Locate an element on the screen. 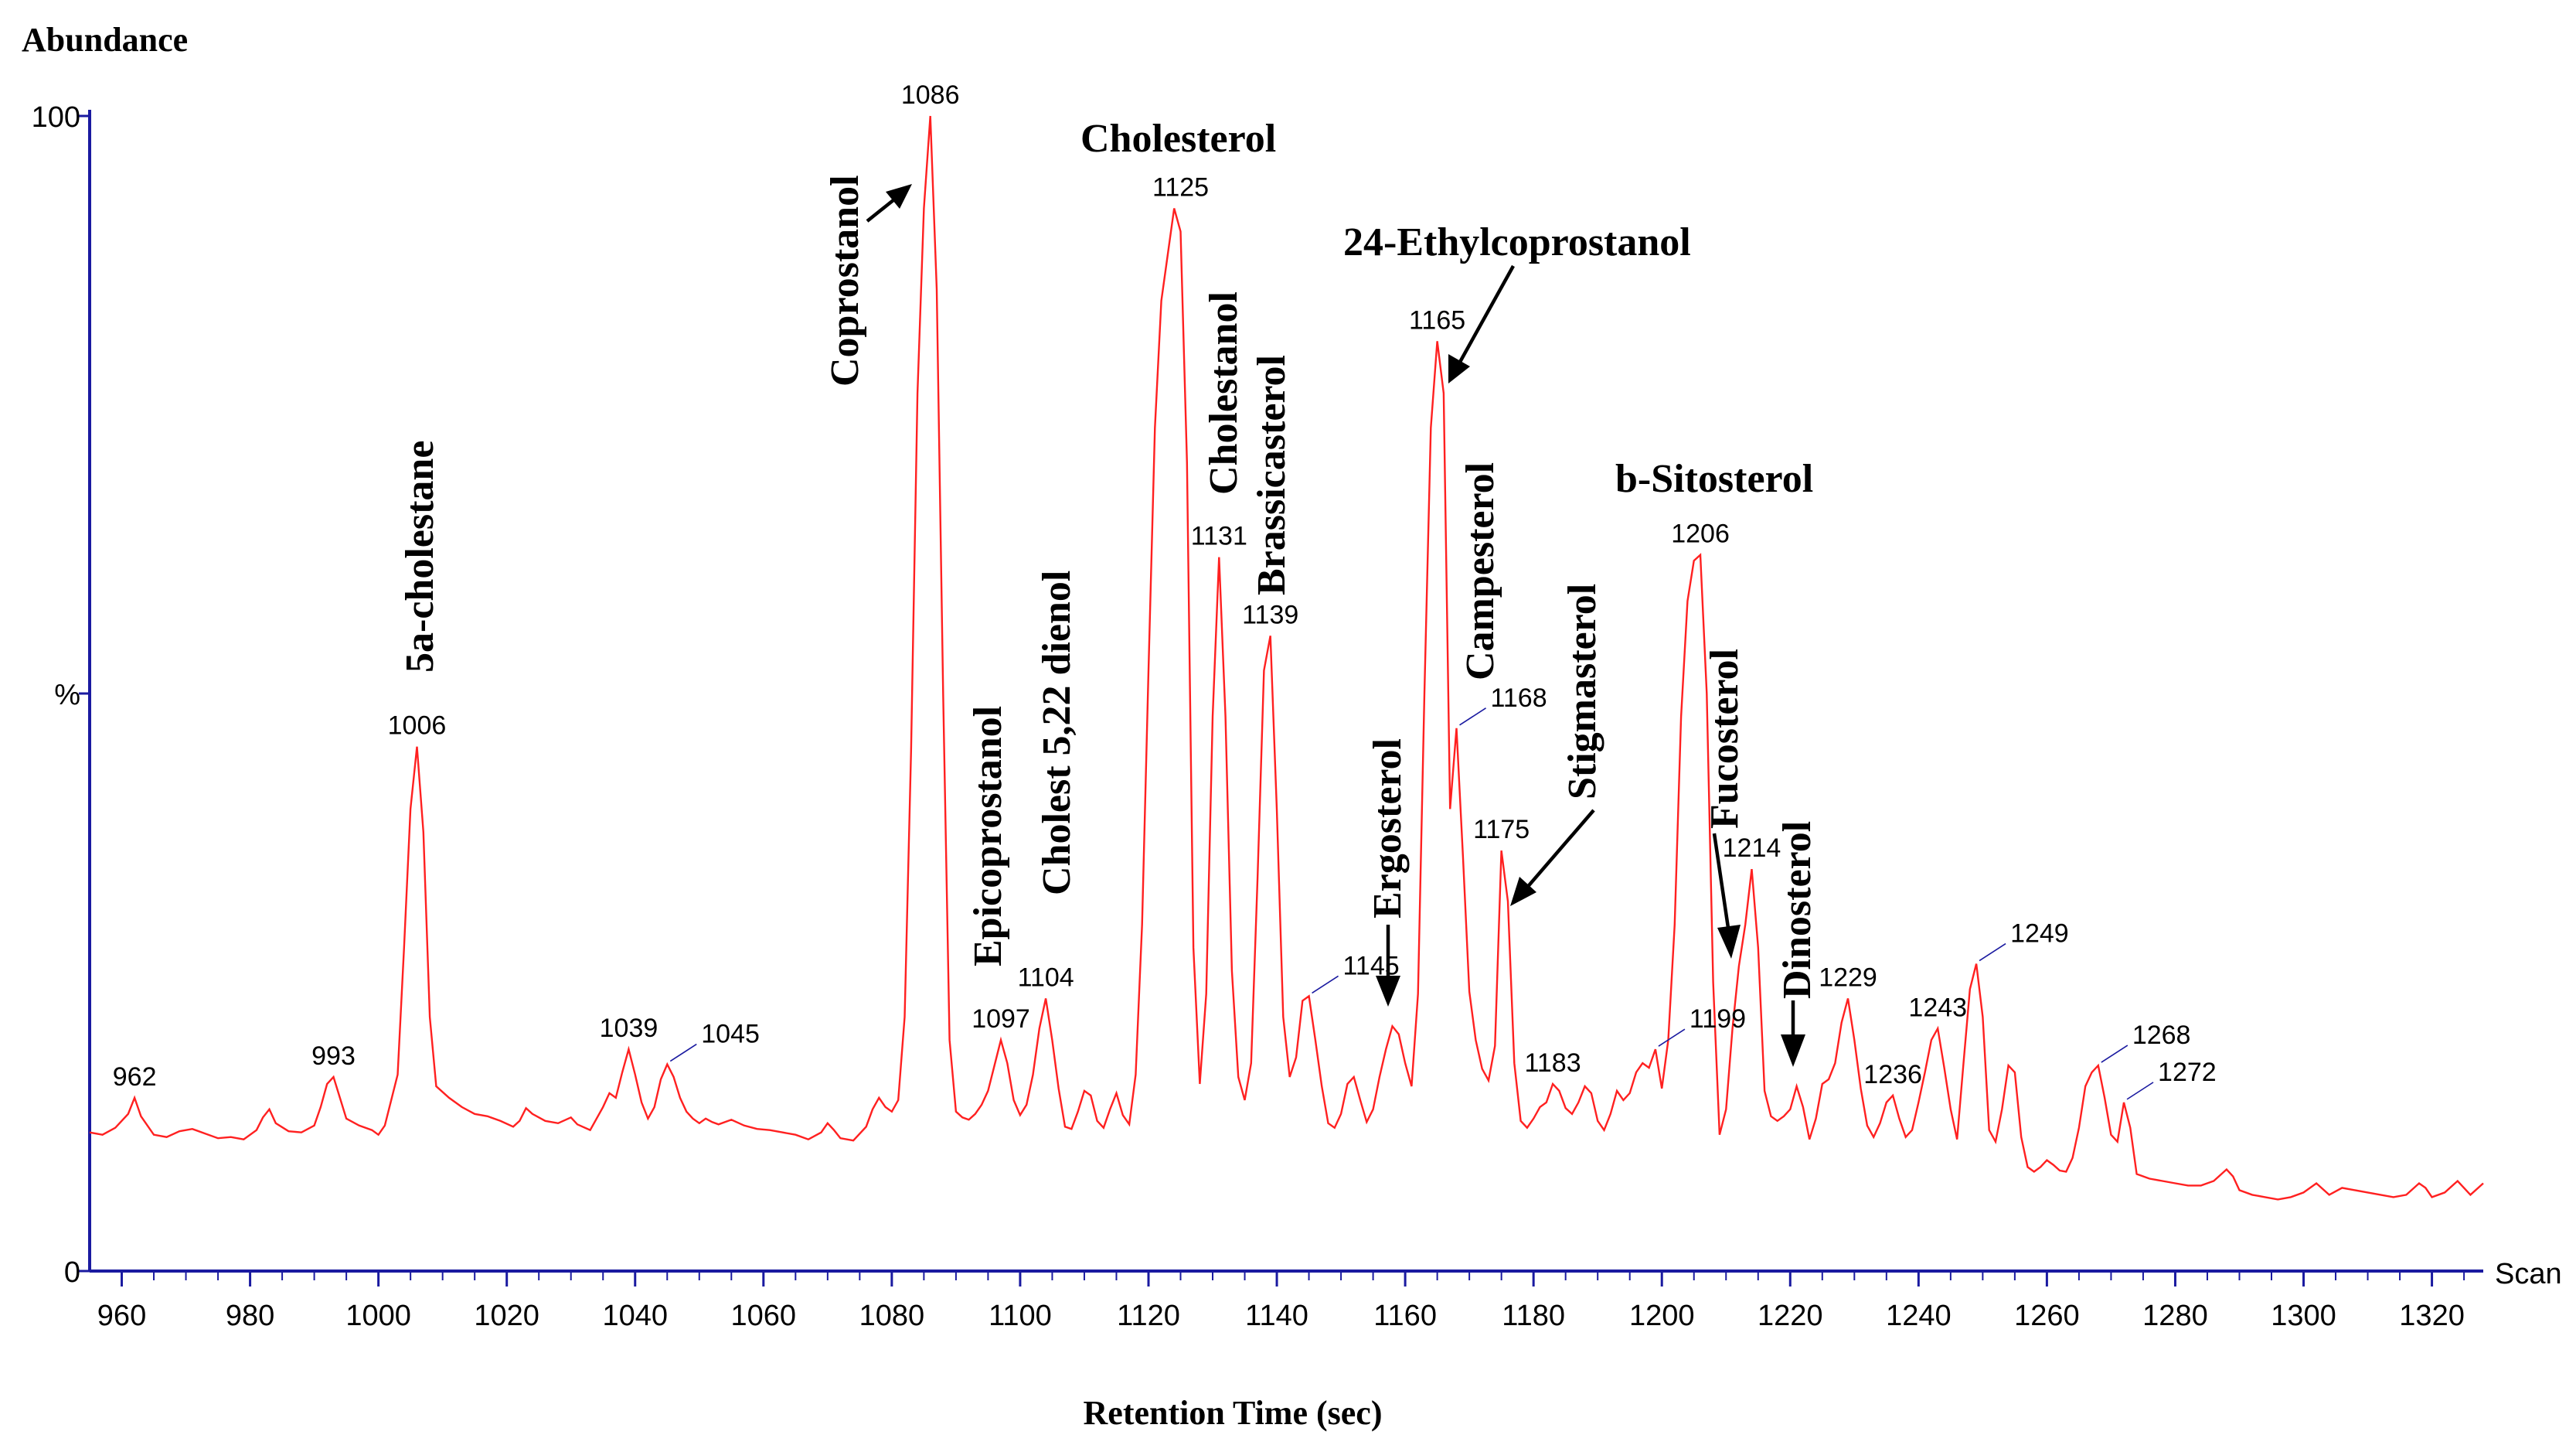 The height and width of the screenshot is (1445, 2576). arrow-stigmasterol is located at coordinates (1552, 857).